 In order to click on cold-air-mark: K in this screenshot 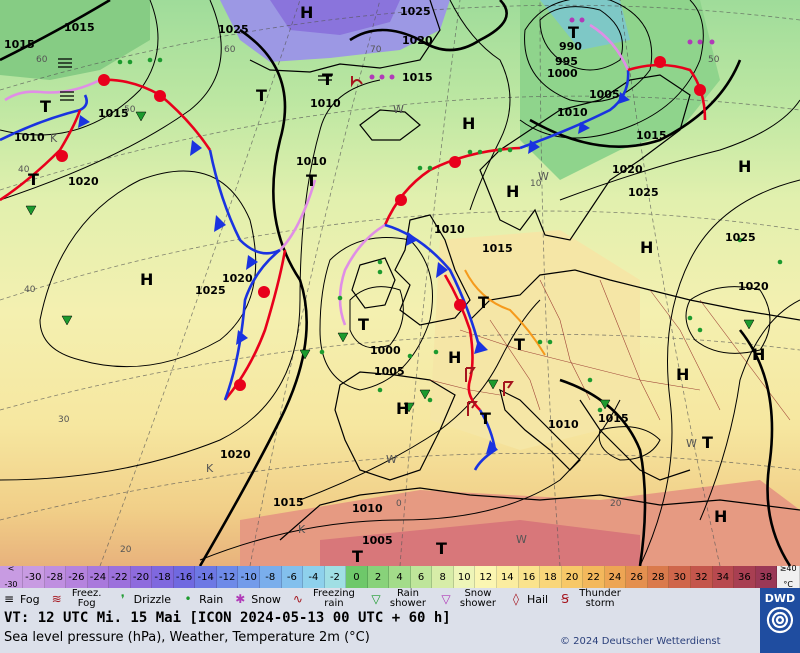, I will do `click(54, 138)`.